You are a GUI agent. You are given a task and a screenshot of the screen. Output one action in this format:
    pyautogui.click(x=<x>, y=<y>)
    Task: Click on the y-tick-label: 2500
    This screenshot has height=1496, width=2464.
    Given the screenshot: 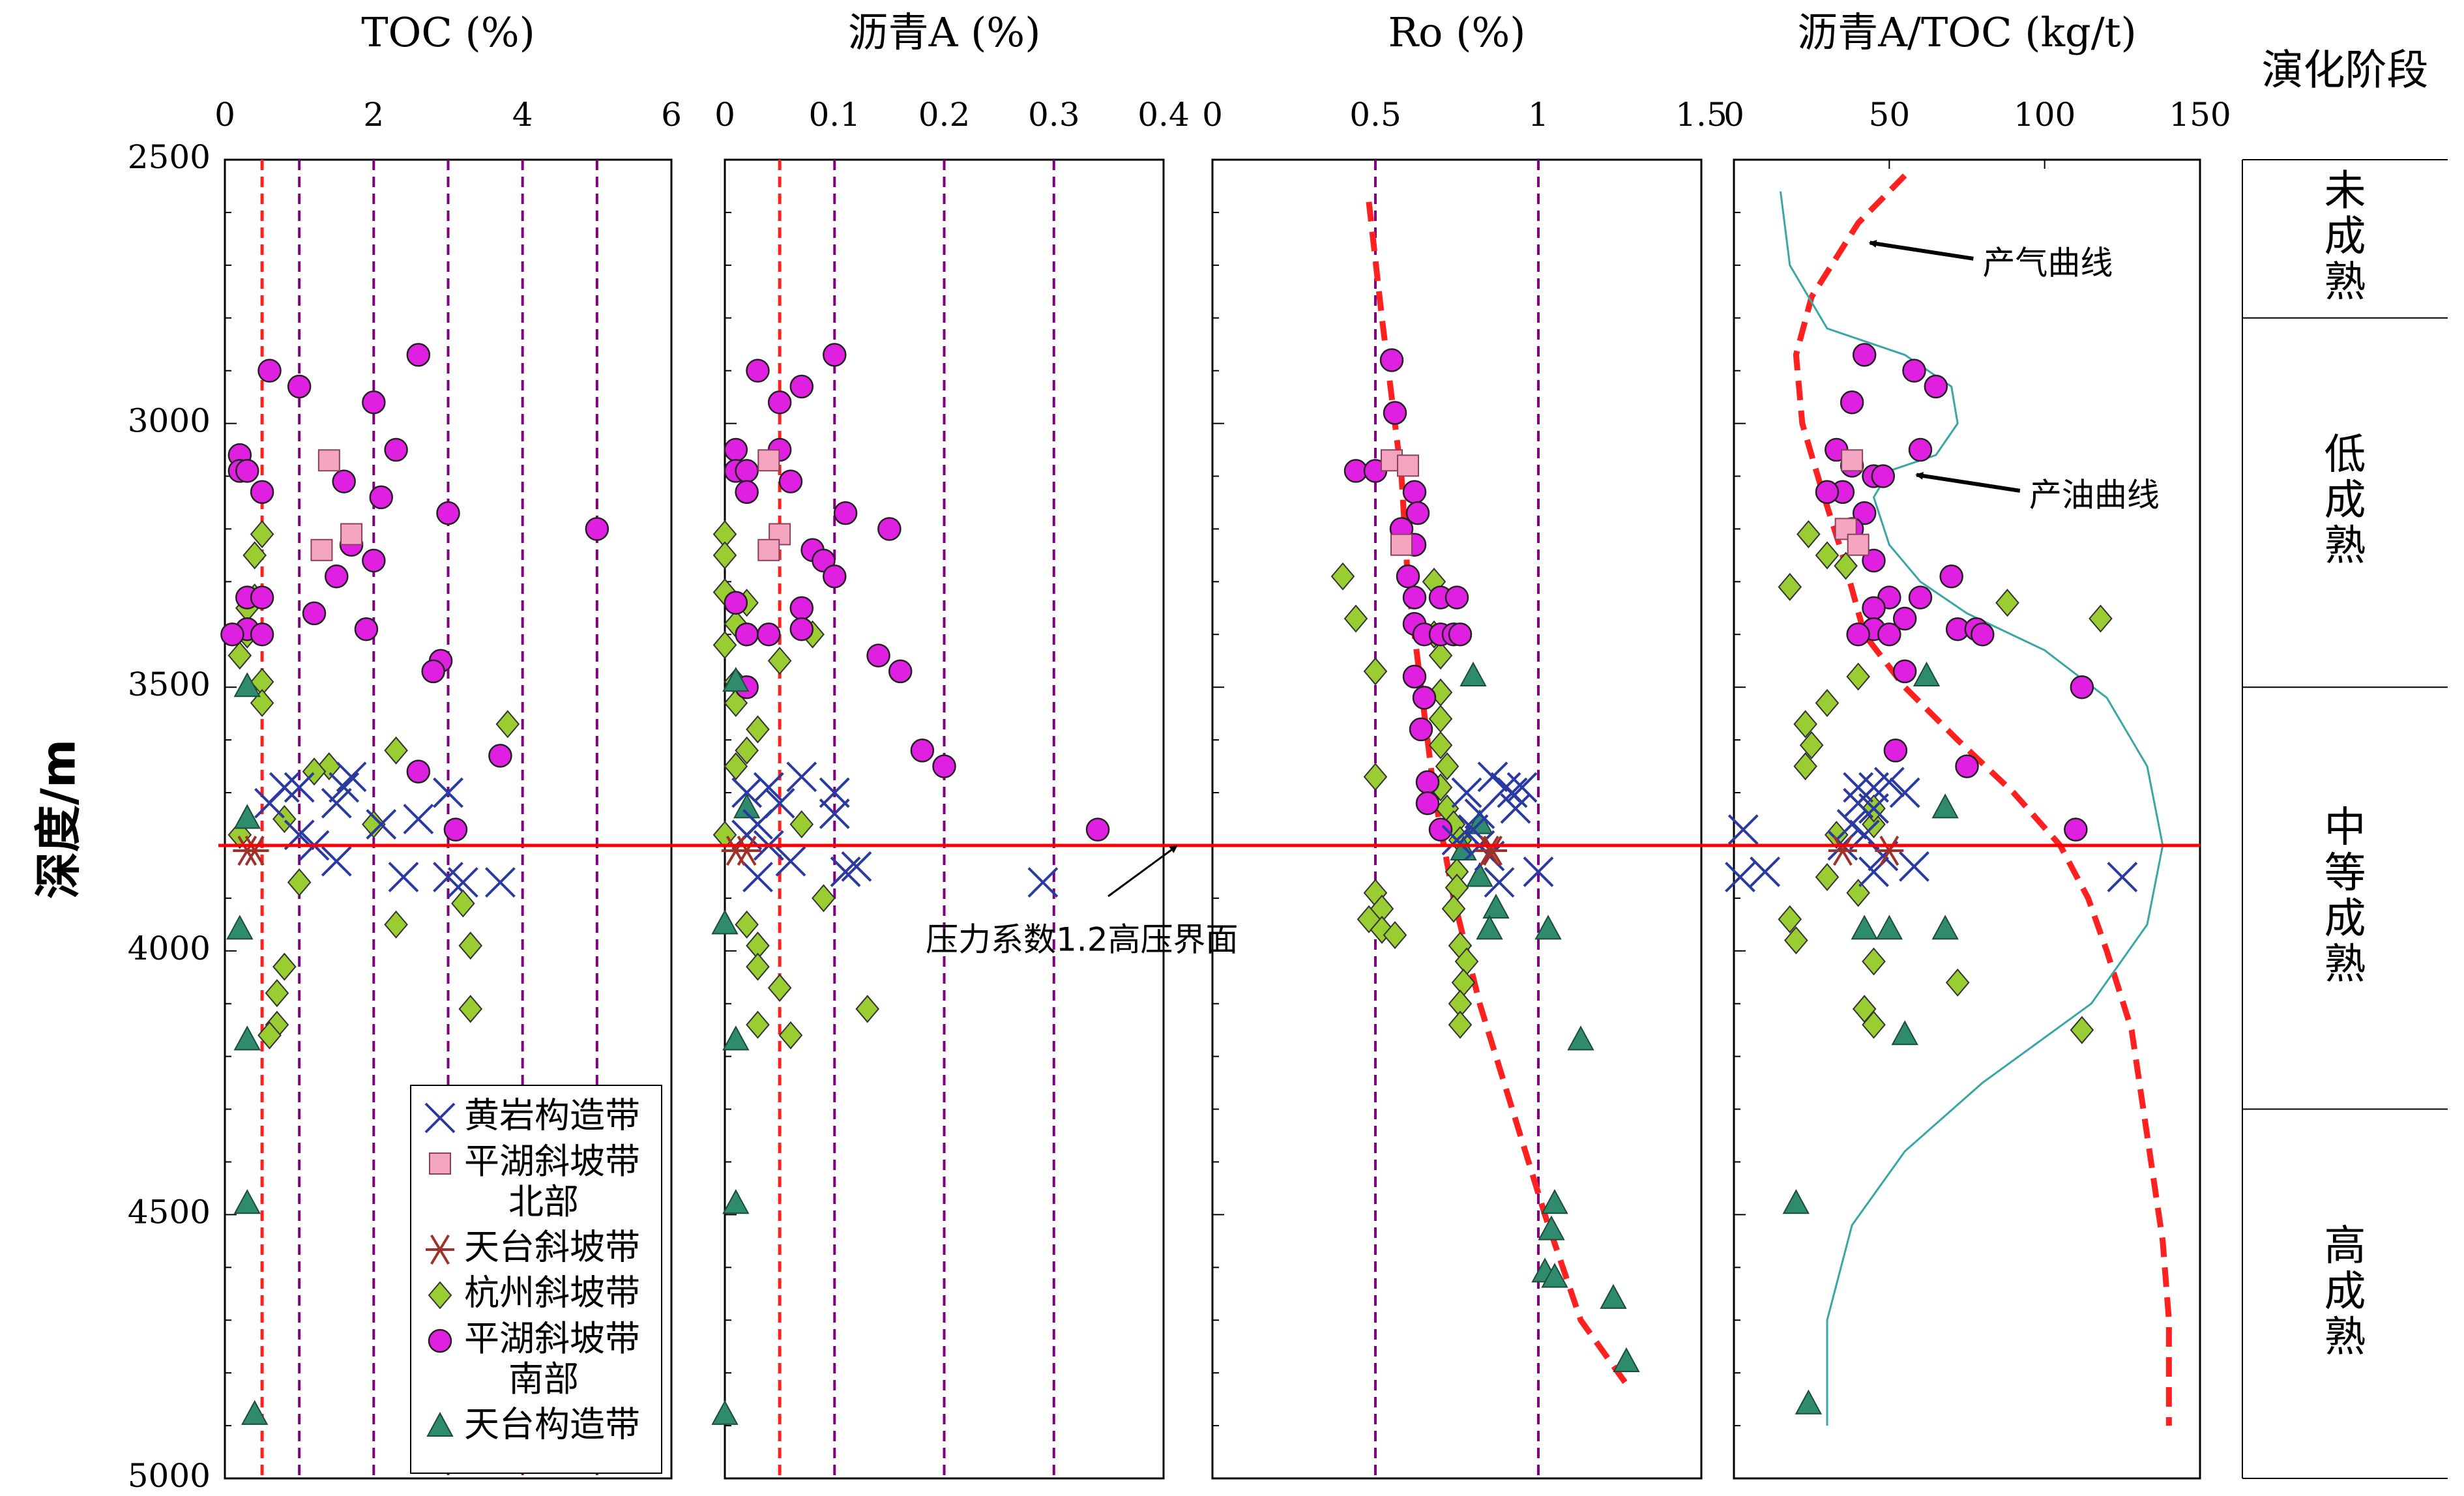 What is the action you would take?
    pyautogui.click(x=170, y=157)
    